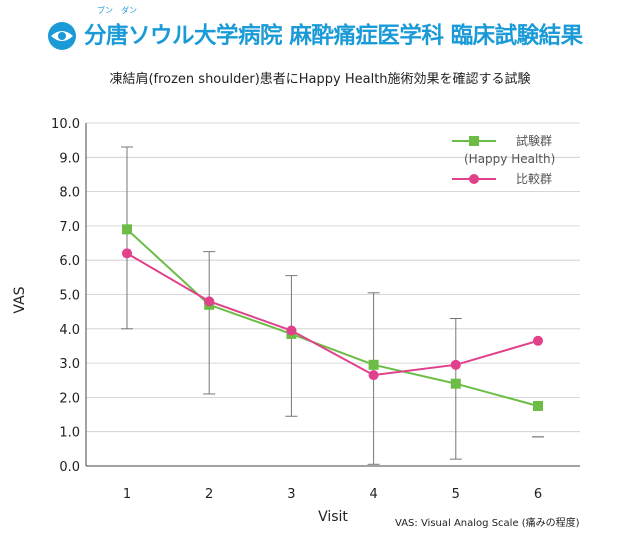  What do you see at coordinates (456, 494) in the screenshot?
I see `x-tick-label: 5` at bounding box center [456, 494].